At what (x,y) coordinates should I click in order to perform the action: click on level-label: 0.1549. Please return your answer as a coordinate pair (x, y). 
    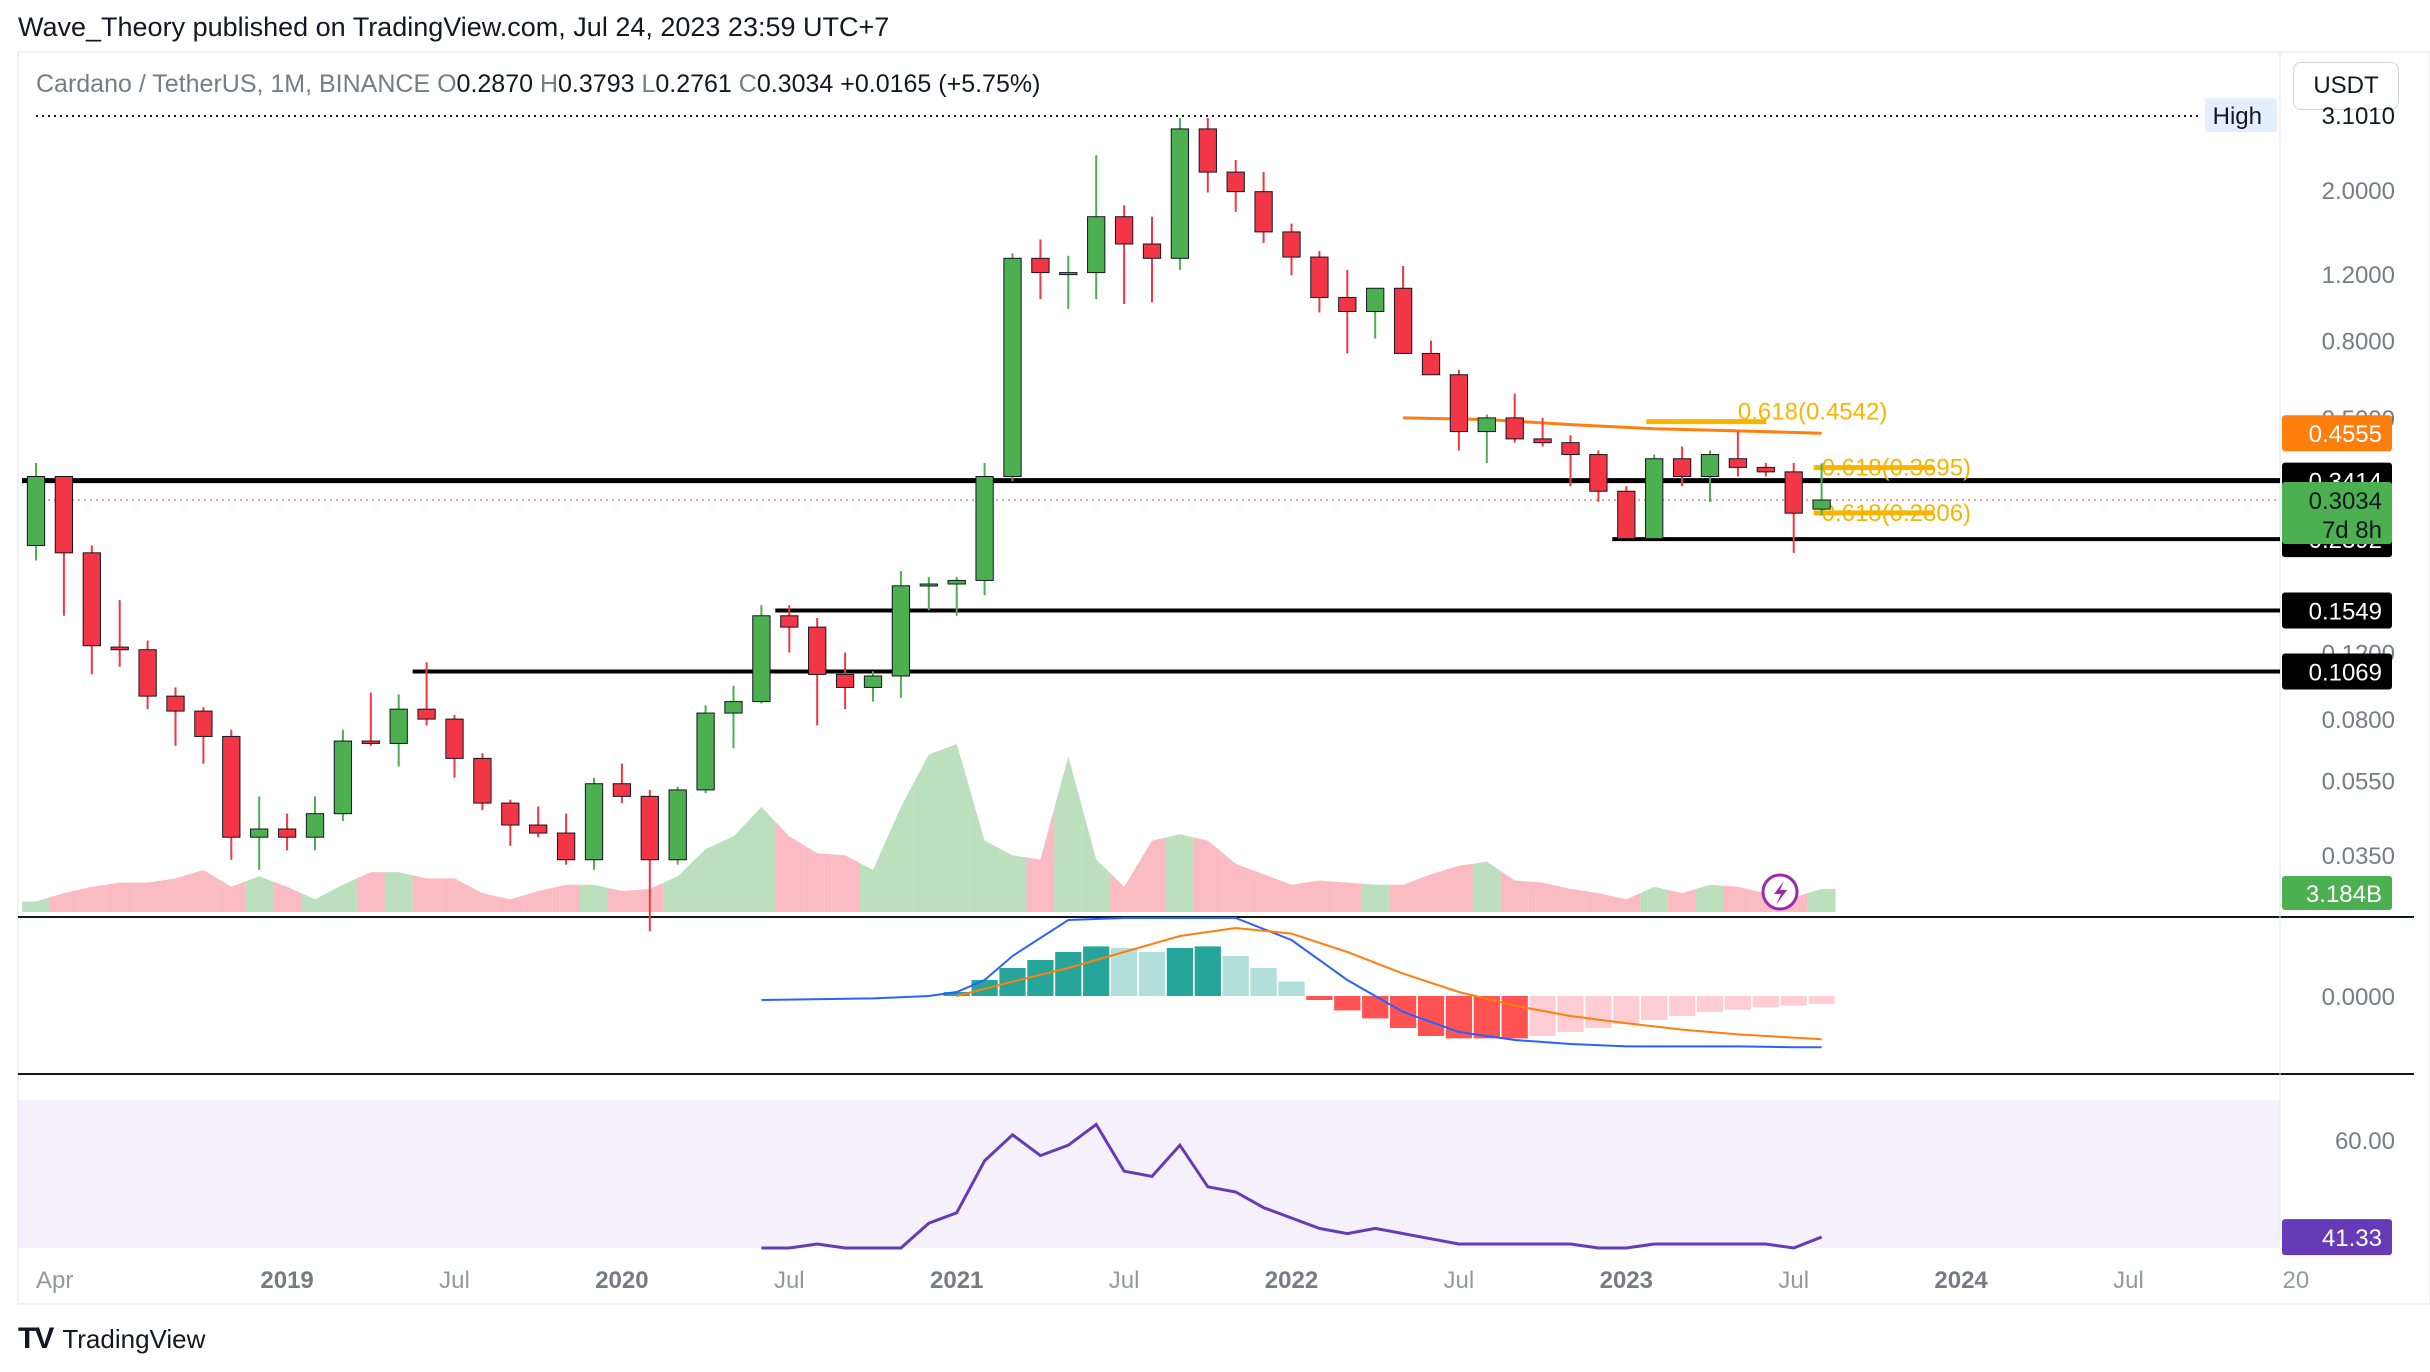
    Looking at the image, I should click on (2345, 611).